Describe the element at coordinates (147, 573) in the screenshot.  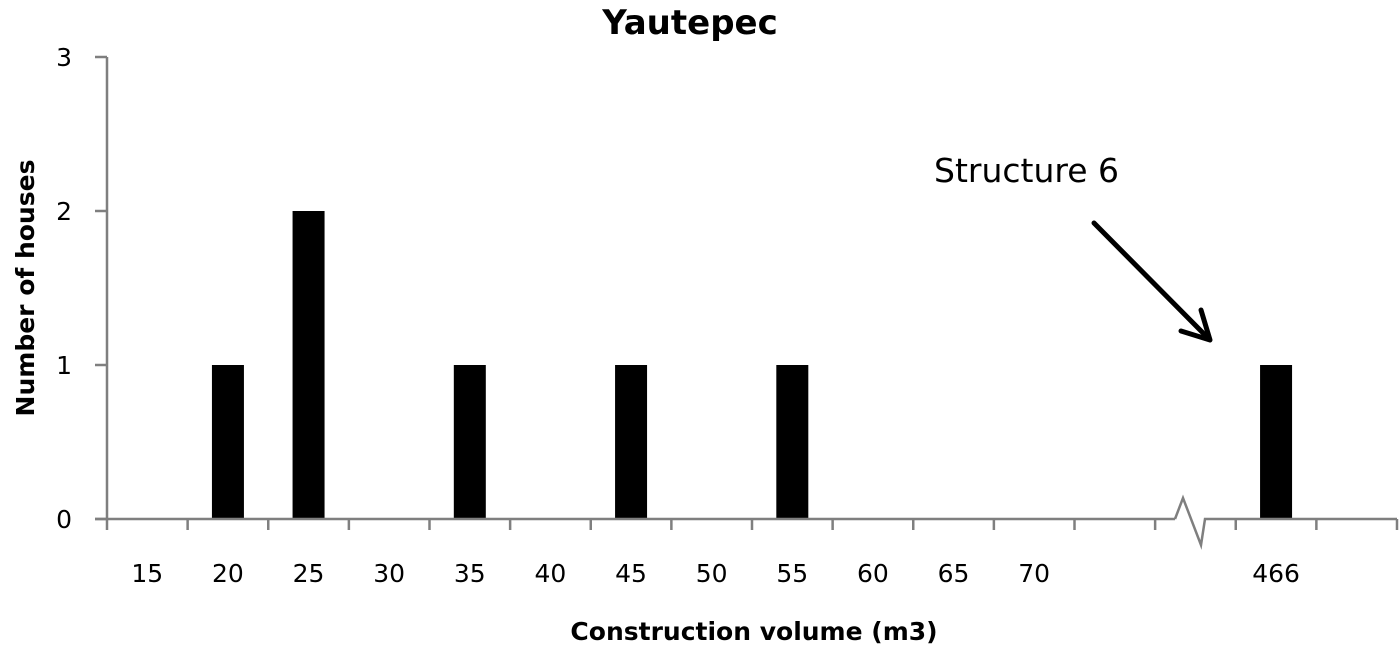
I see `x-tick-label: 15` at that location.